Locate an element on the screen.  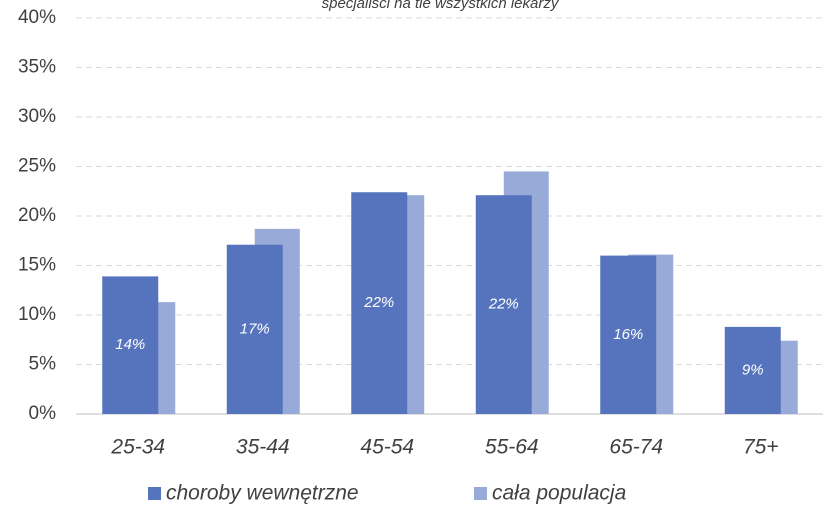
y-tick-label: 15% is located at coordinates (37, 265).